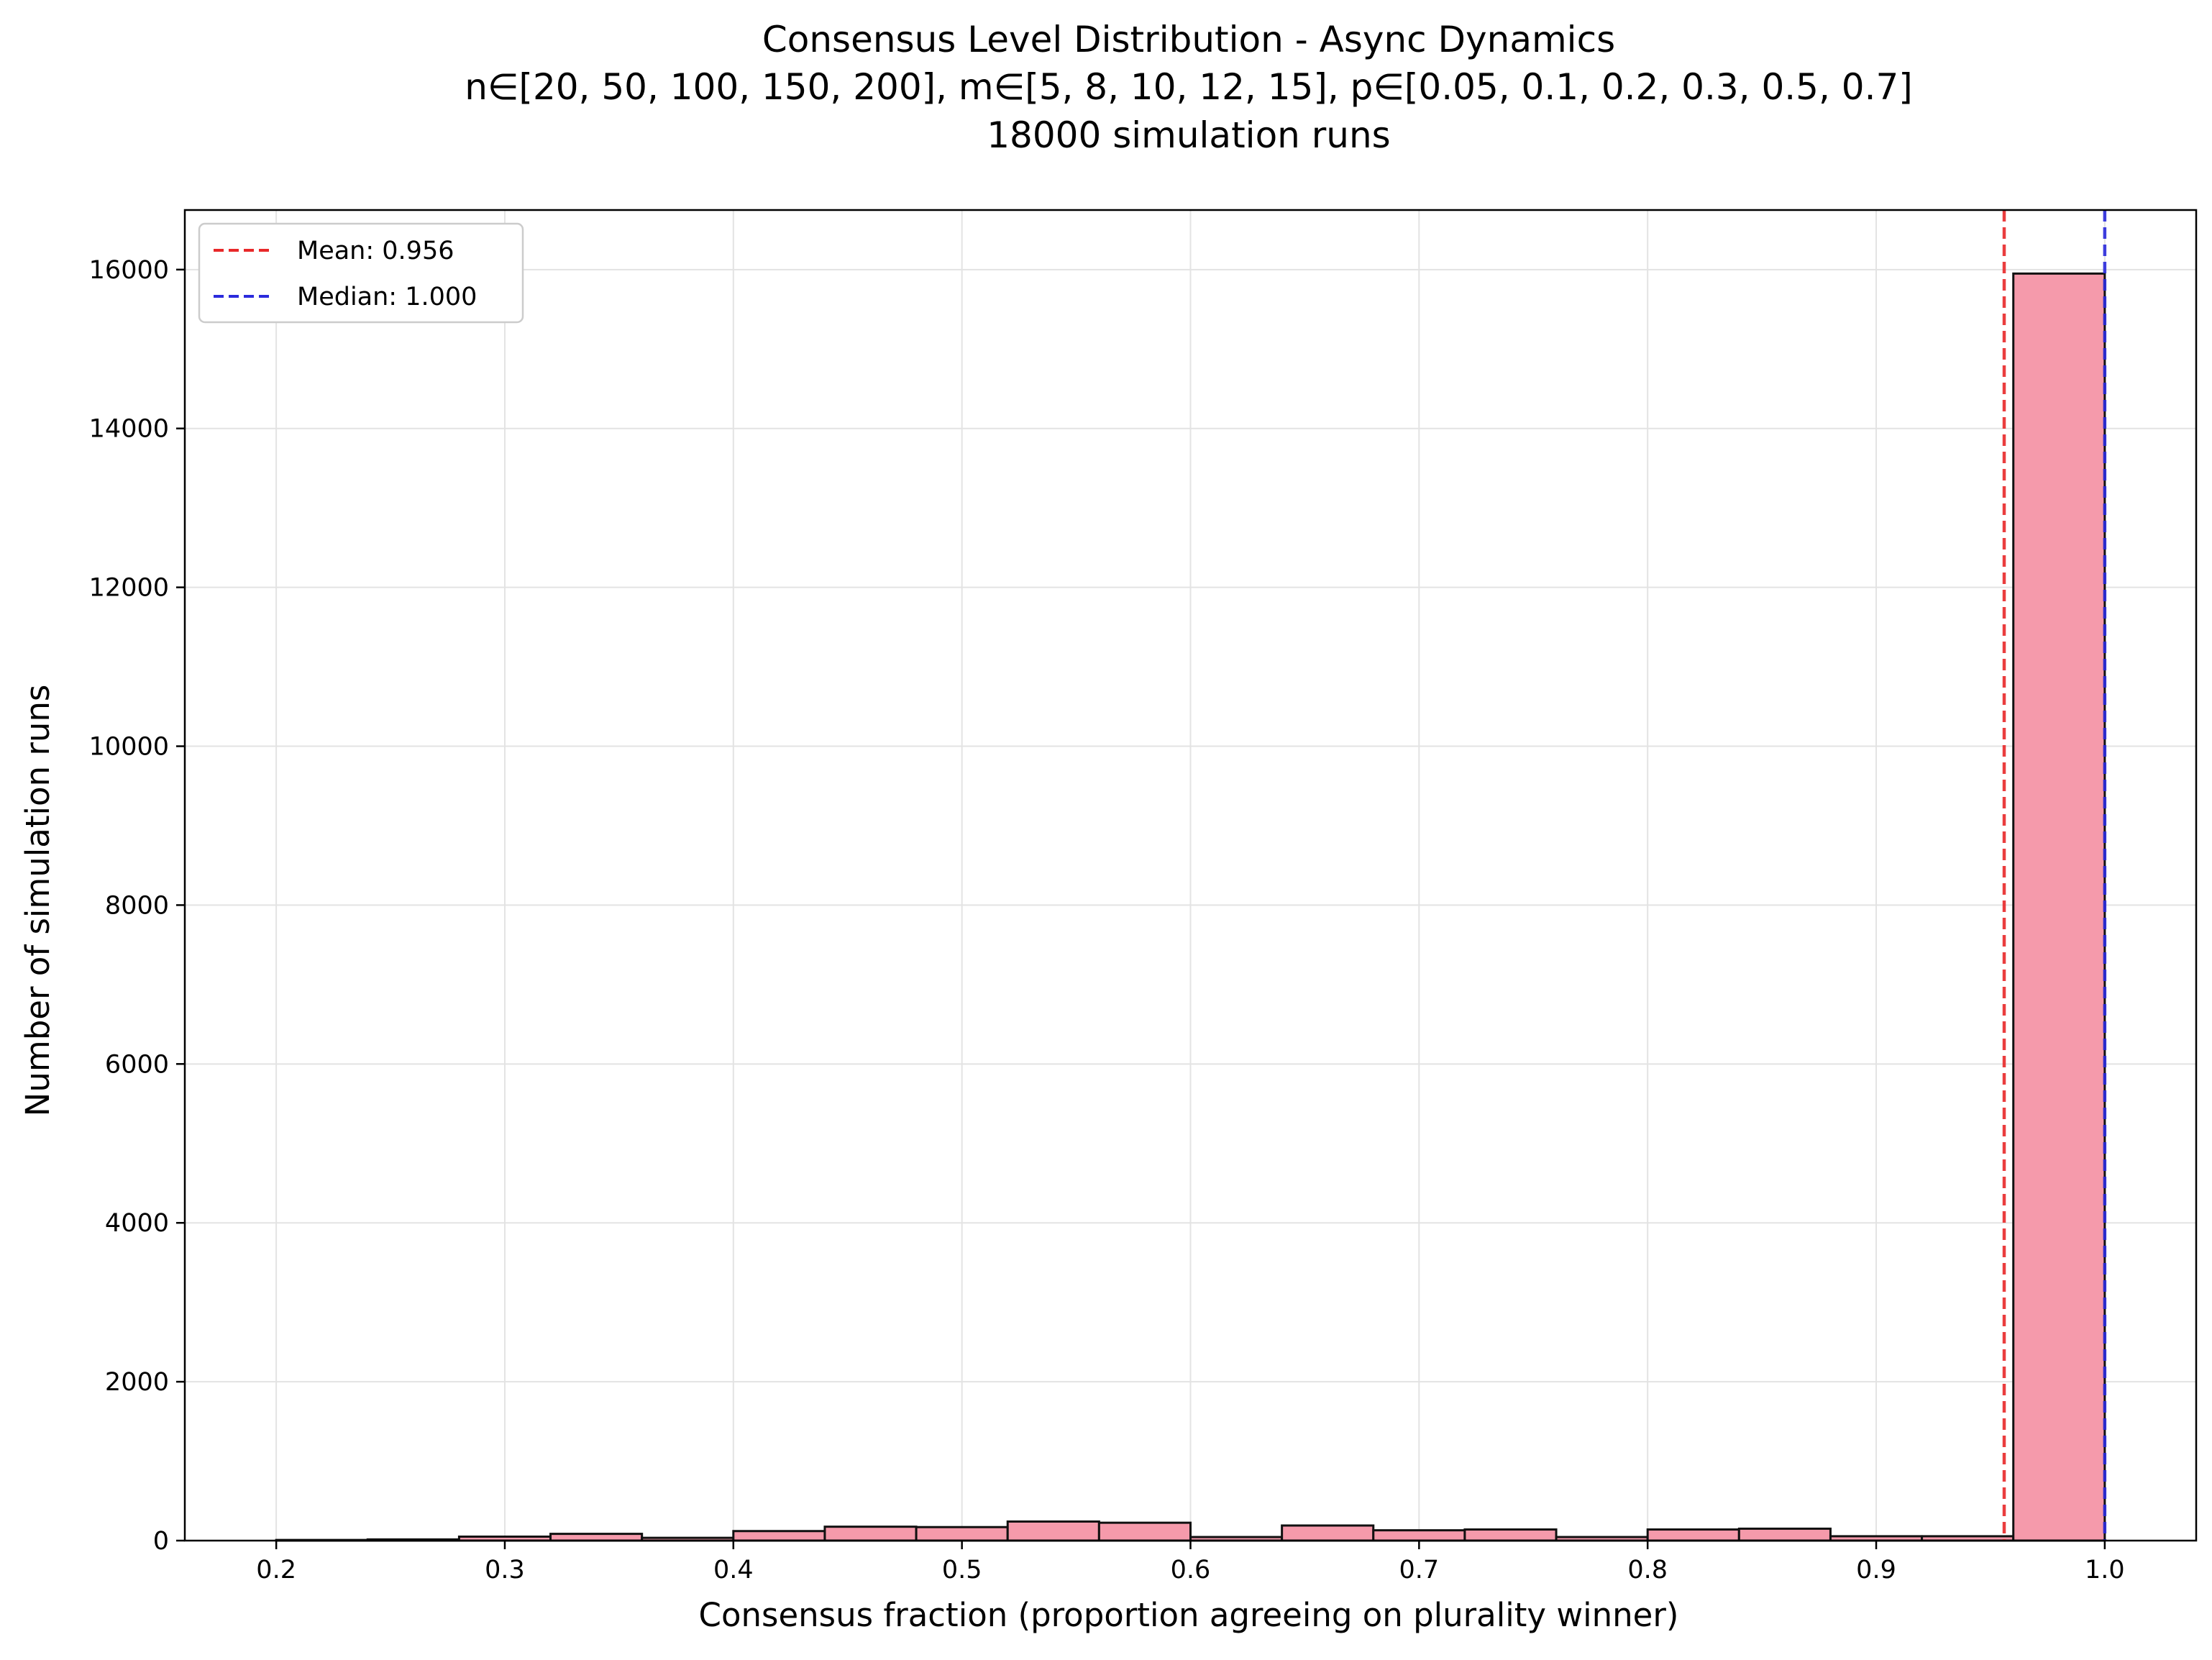  Describe the element at coordinates (1876, 1570) in the screenshot. I see `x-tick-label: 0.9` at that location.